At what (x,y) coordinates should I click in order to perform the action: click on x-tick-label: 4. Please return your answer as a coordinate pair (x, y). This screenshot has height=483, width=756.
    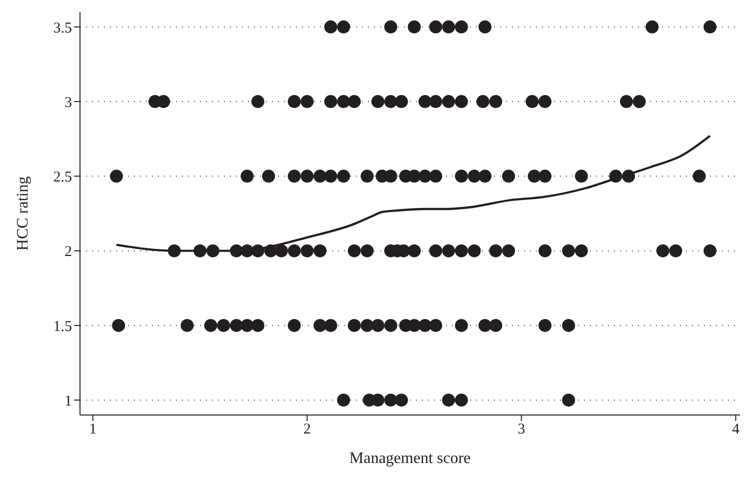
    Looking at the image, I should click on (736, 430).